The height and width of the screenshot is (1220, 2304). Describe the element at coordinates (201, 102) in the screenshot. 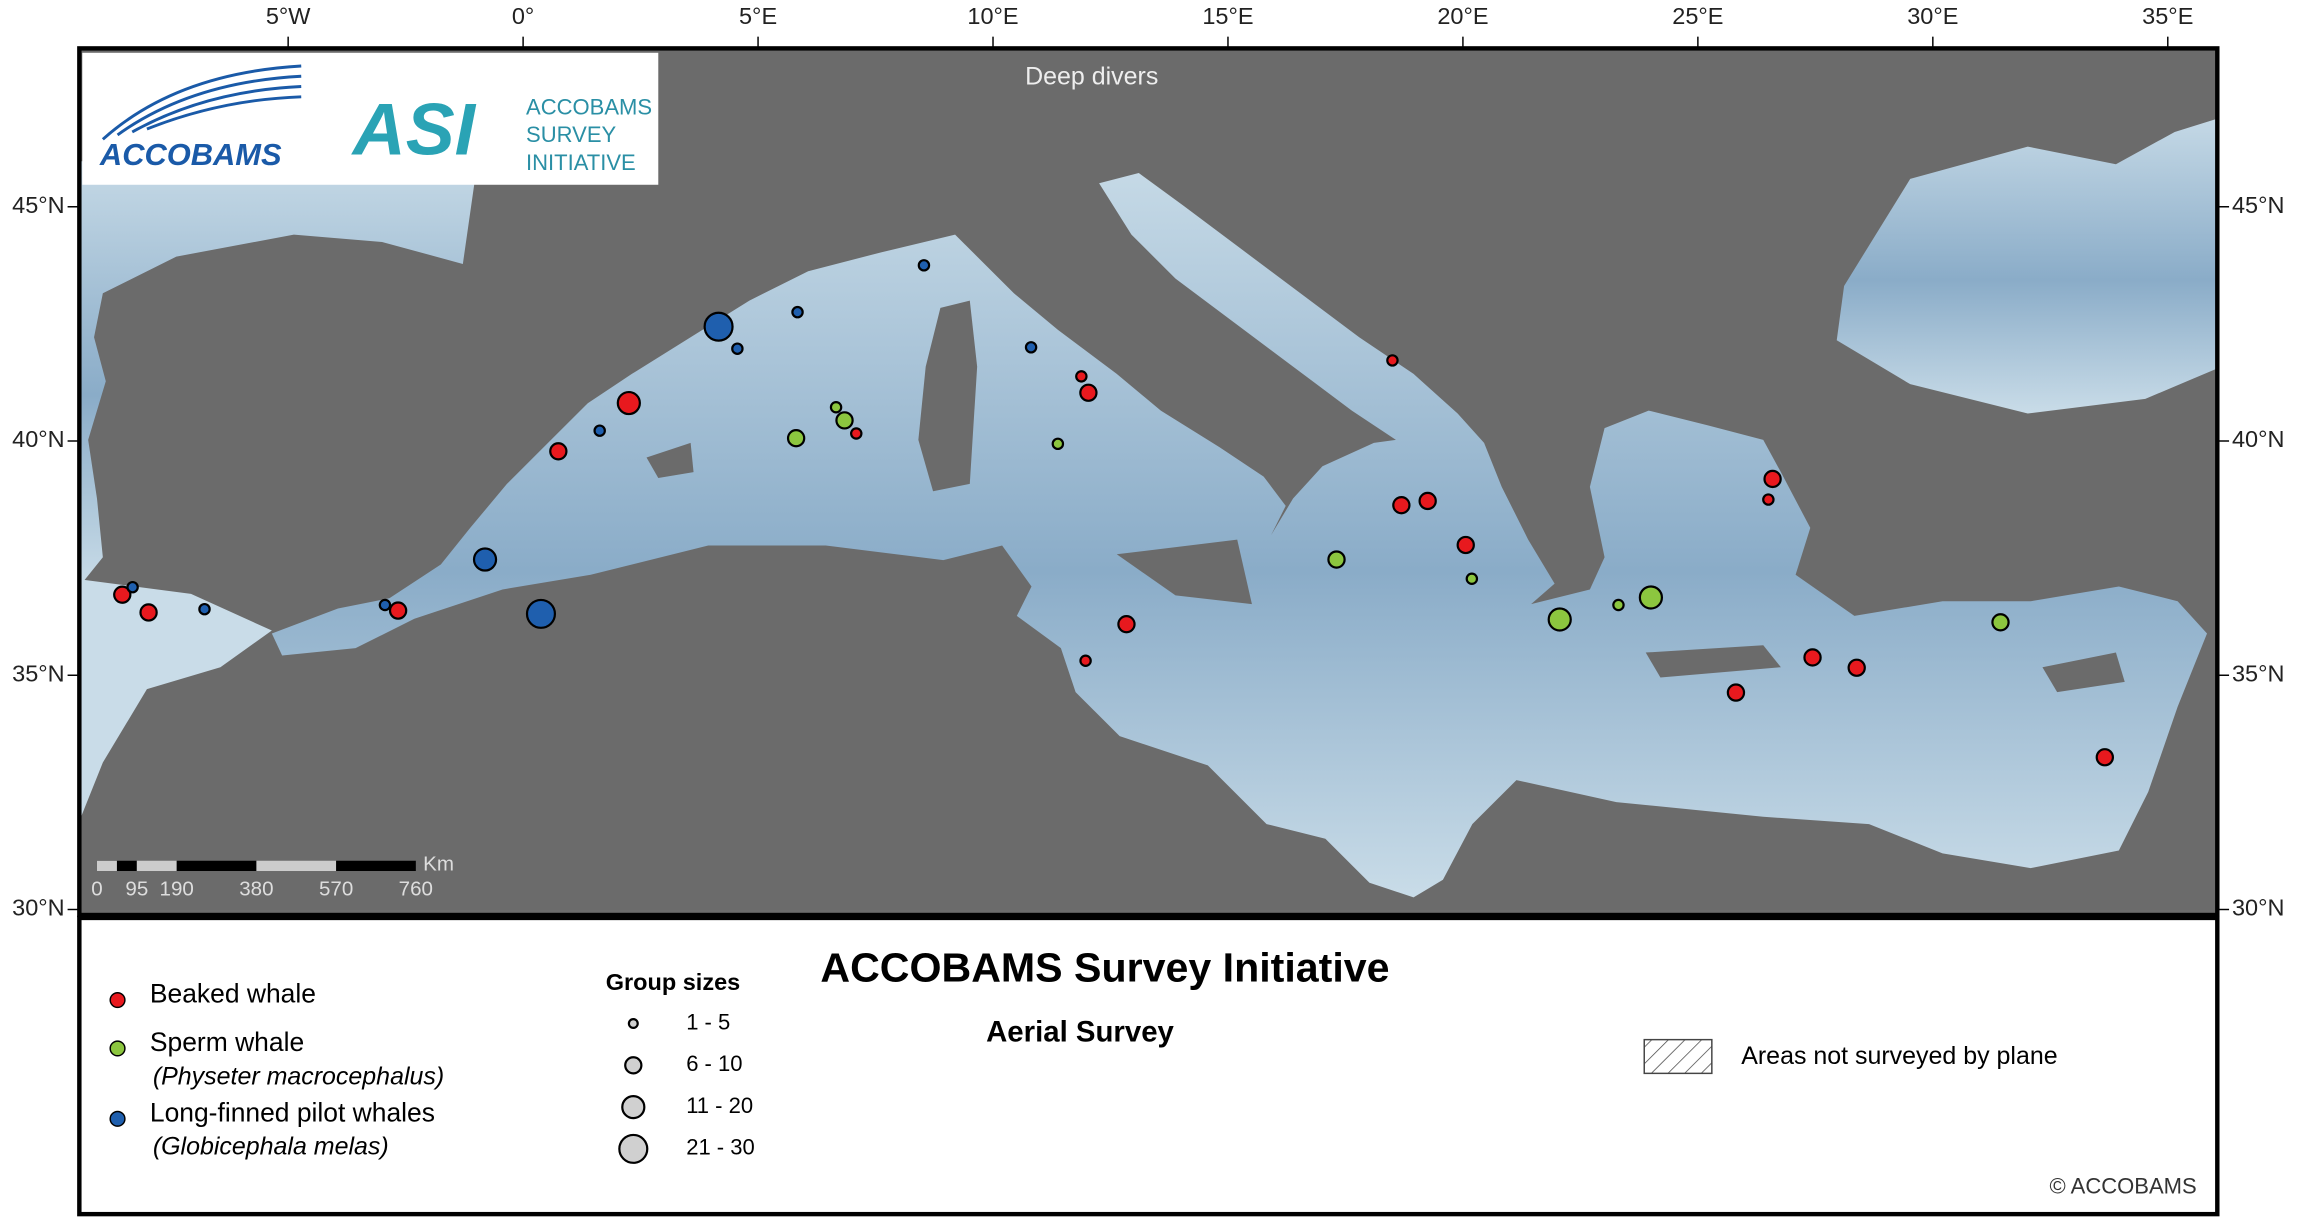

I see `logo-arcs` at that location.